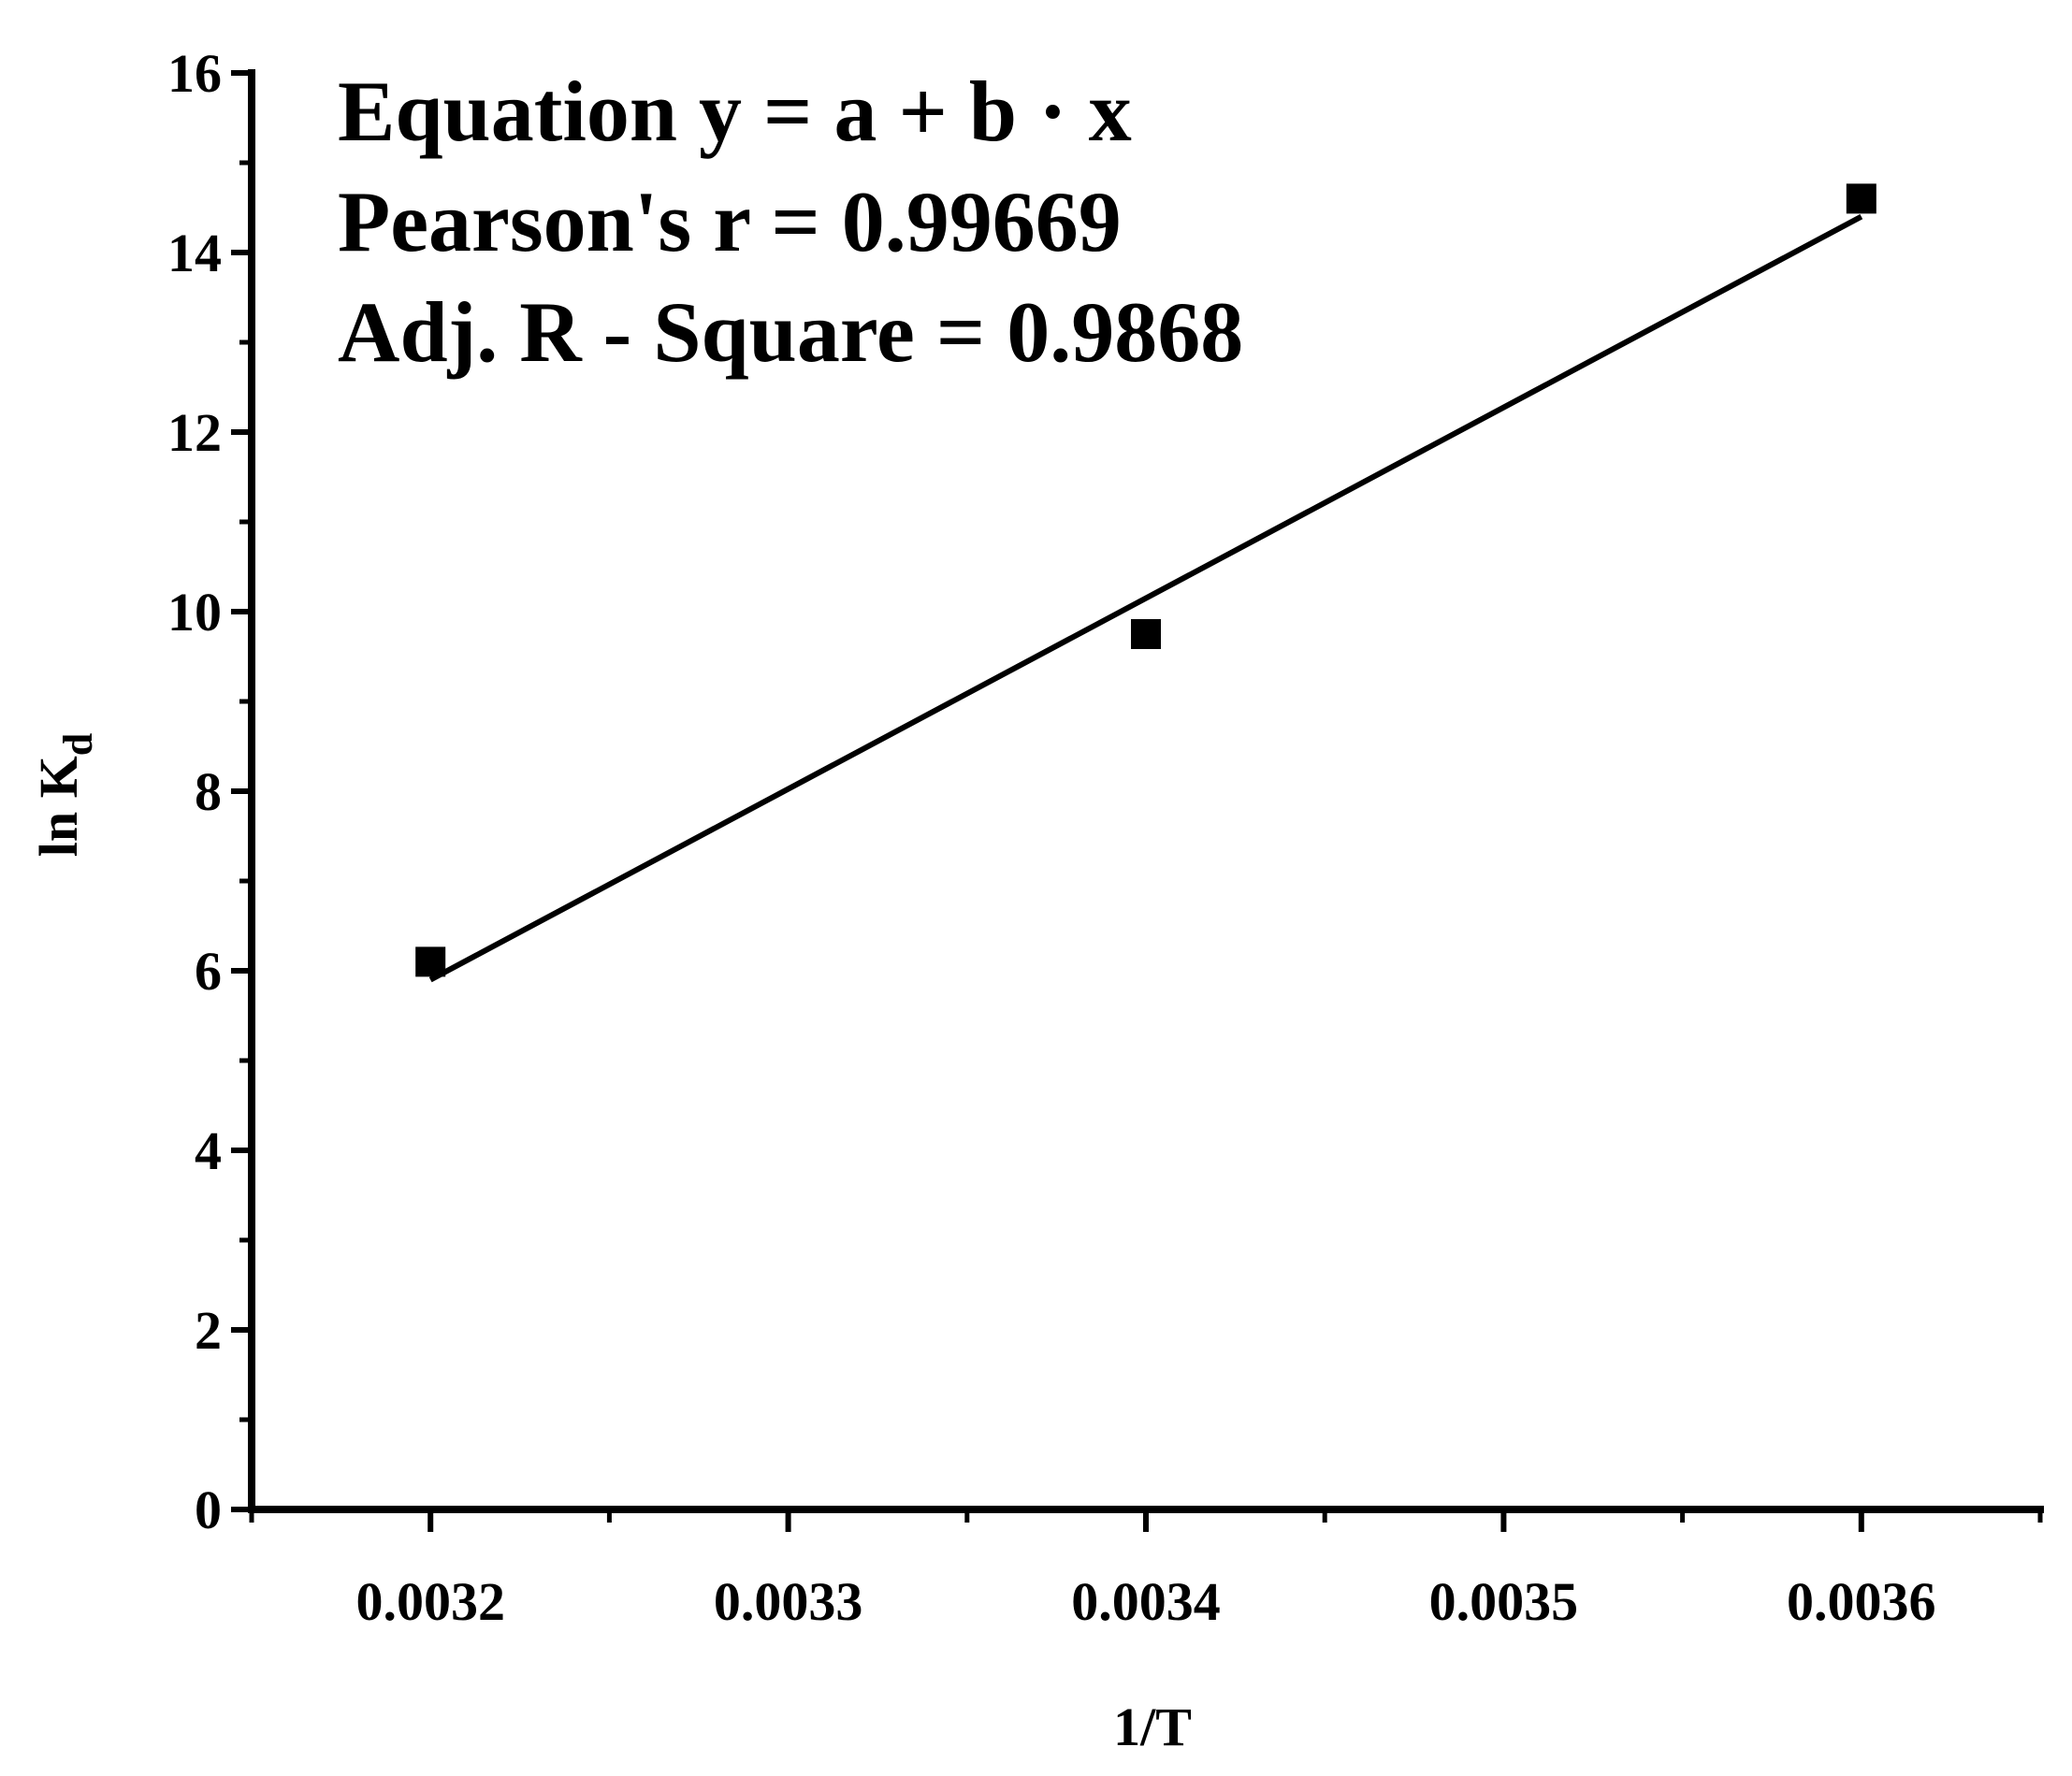  I want to click on x-tick-label: 0.0032, so click(430, 1602).